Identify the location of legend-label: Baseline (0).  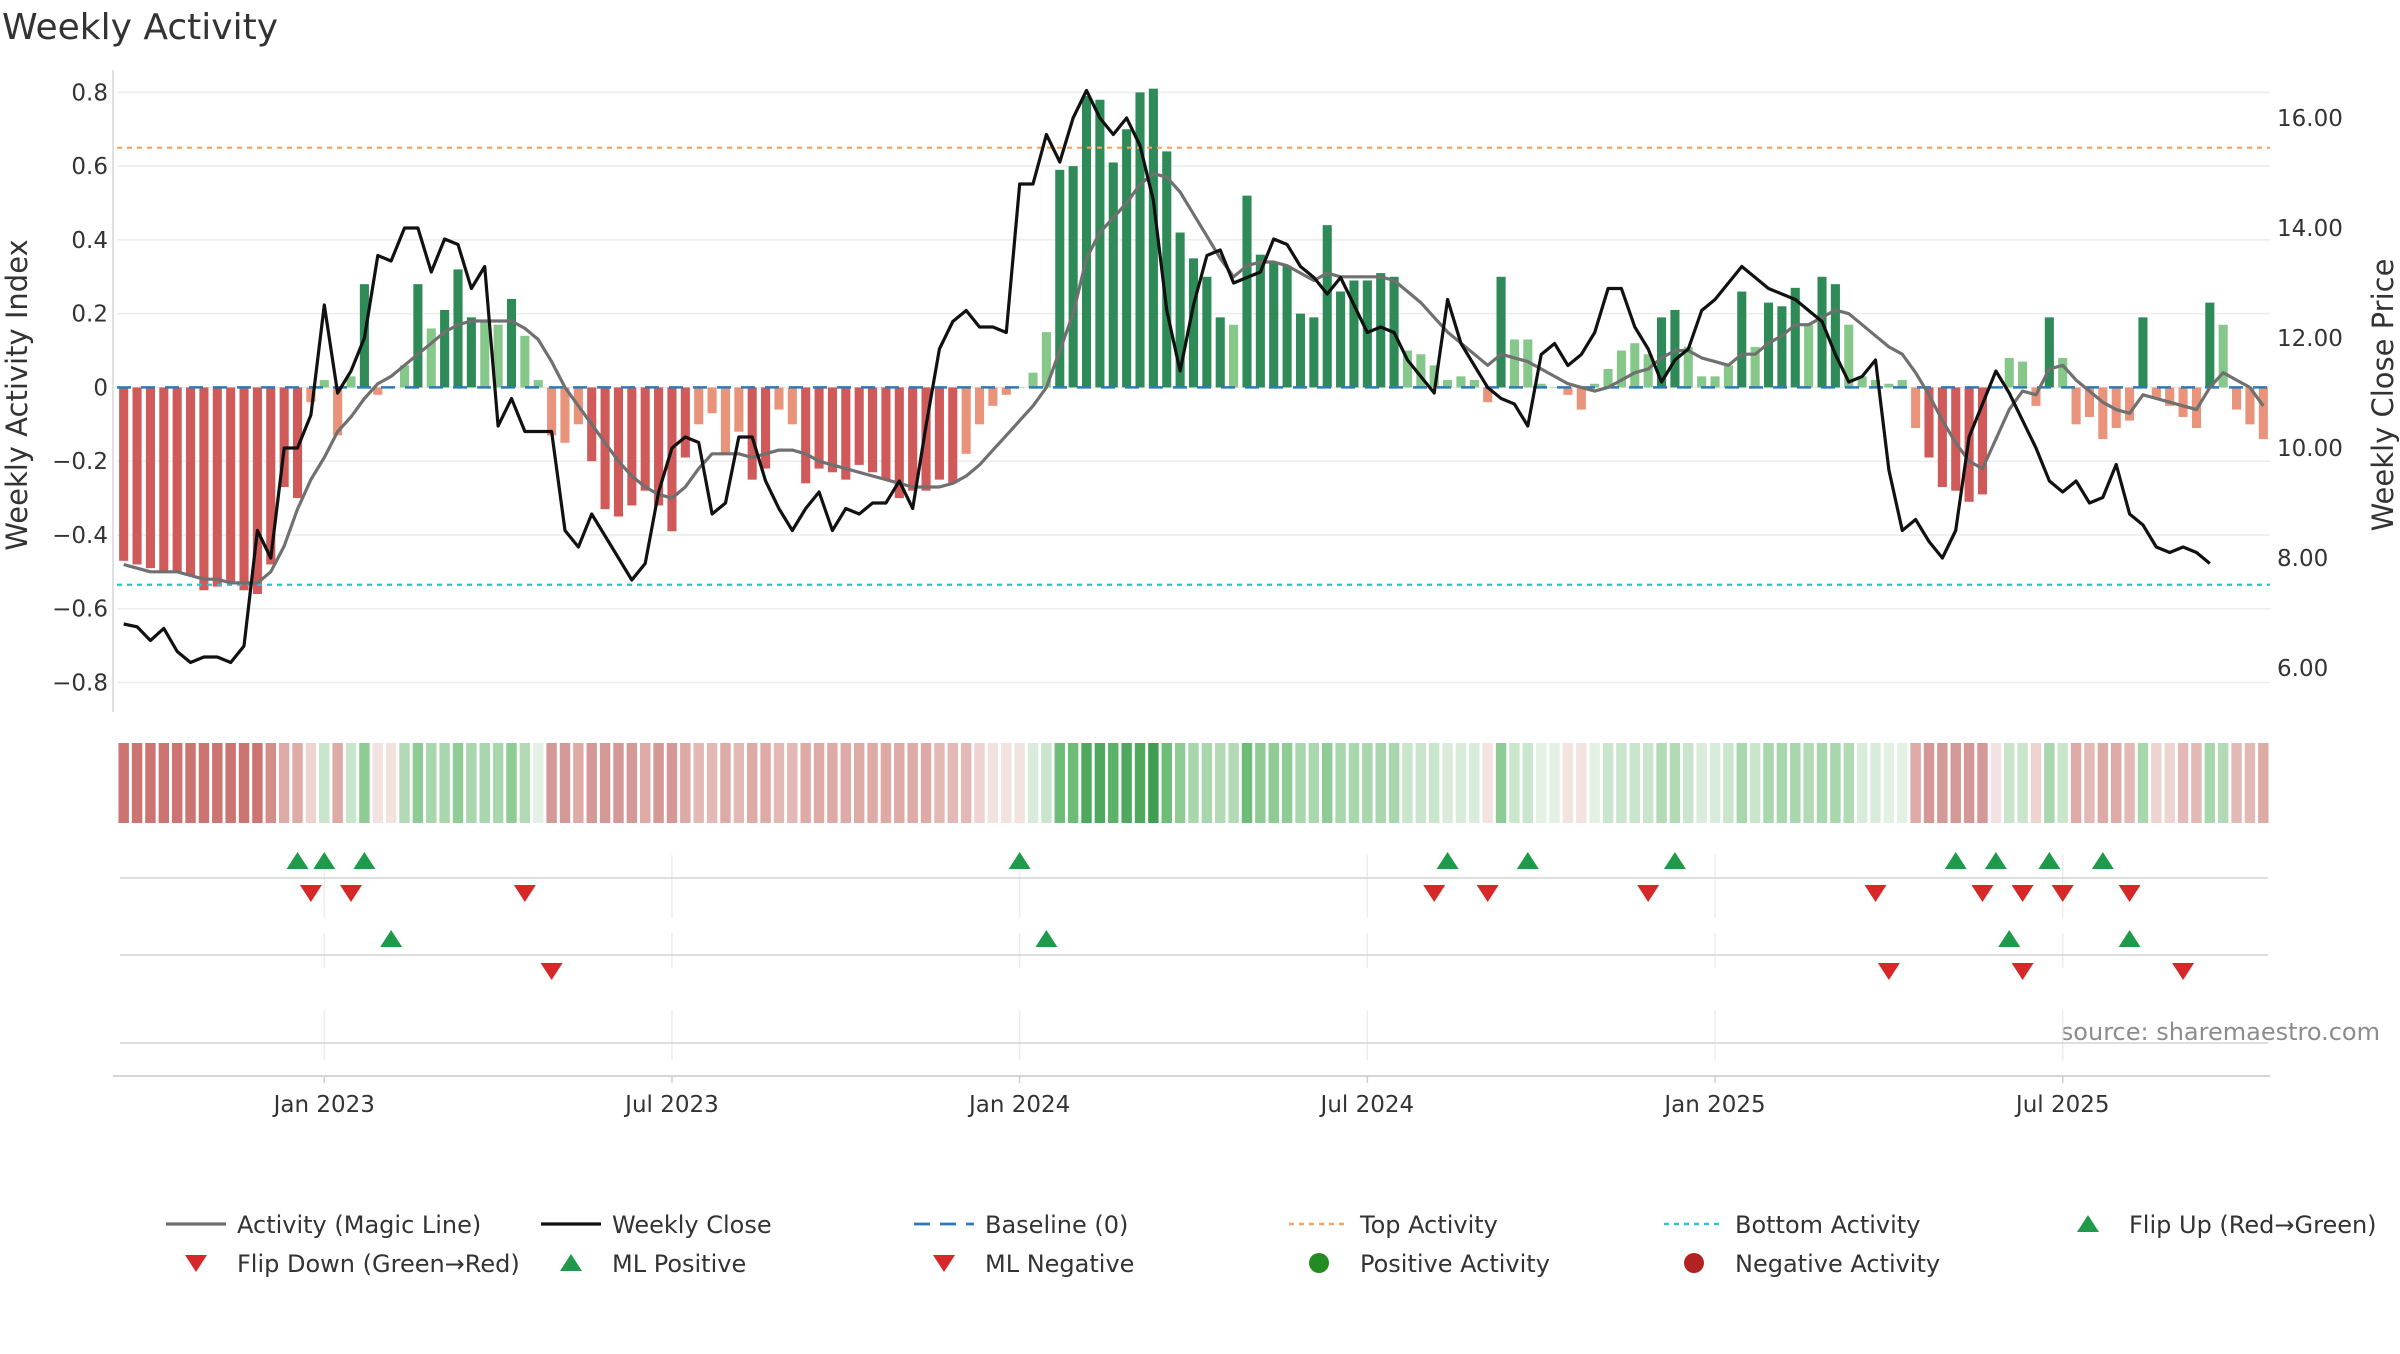
(1056, 1225).